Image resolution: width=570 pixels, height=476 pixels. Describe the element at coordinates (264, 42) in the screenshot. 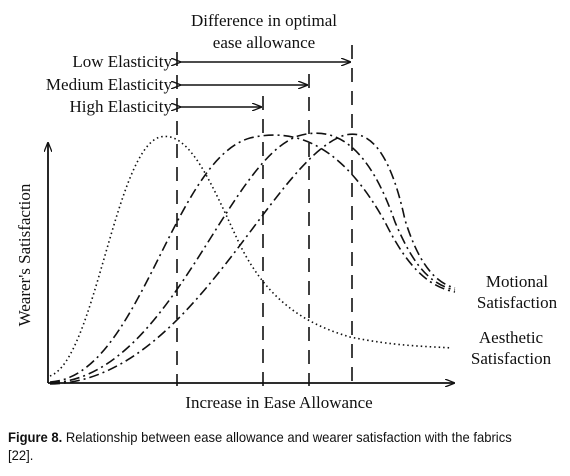

I see `header-line-2: ease allowance` at that location.